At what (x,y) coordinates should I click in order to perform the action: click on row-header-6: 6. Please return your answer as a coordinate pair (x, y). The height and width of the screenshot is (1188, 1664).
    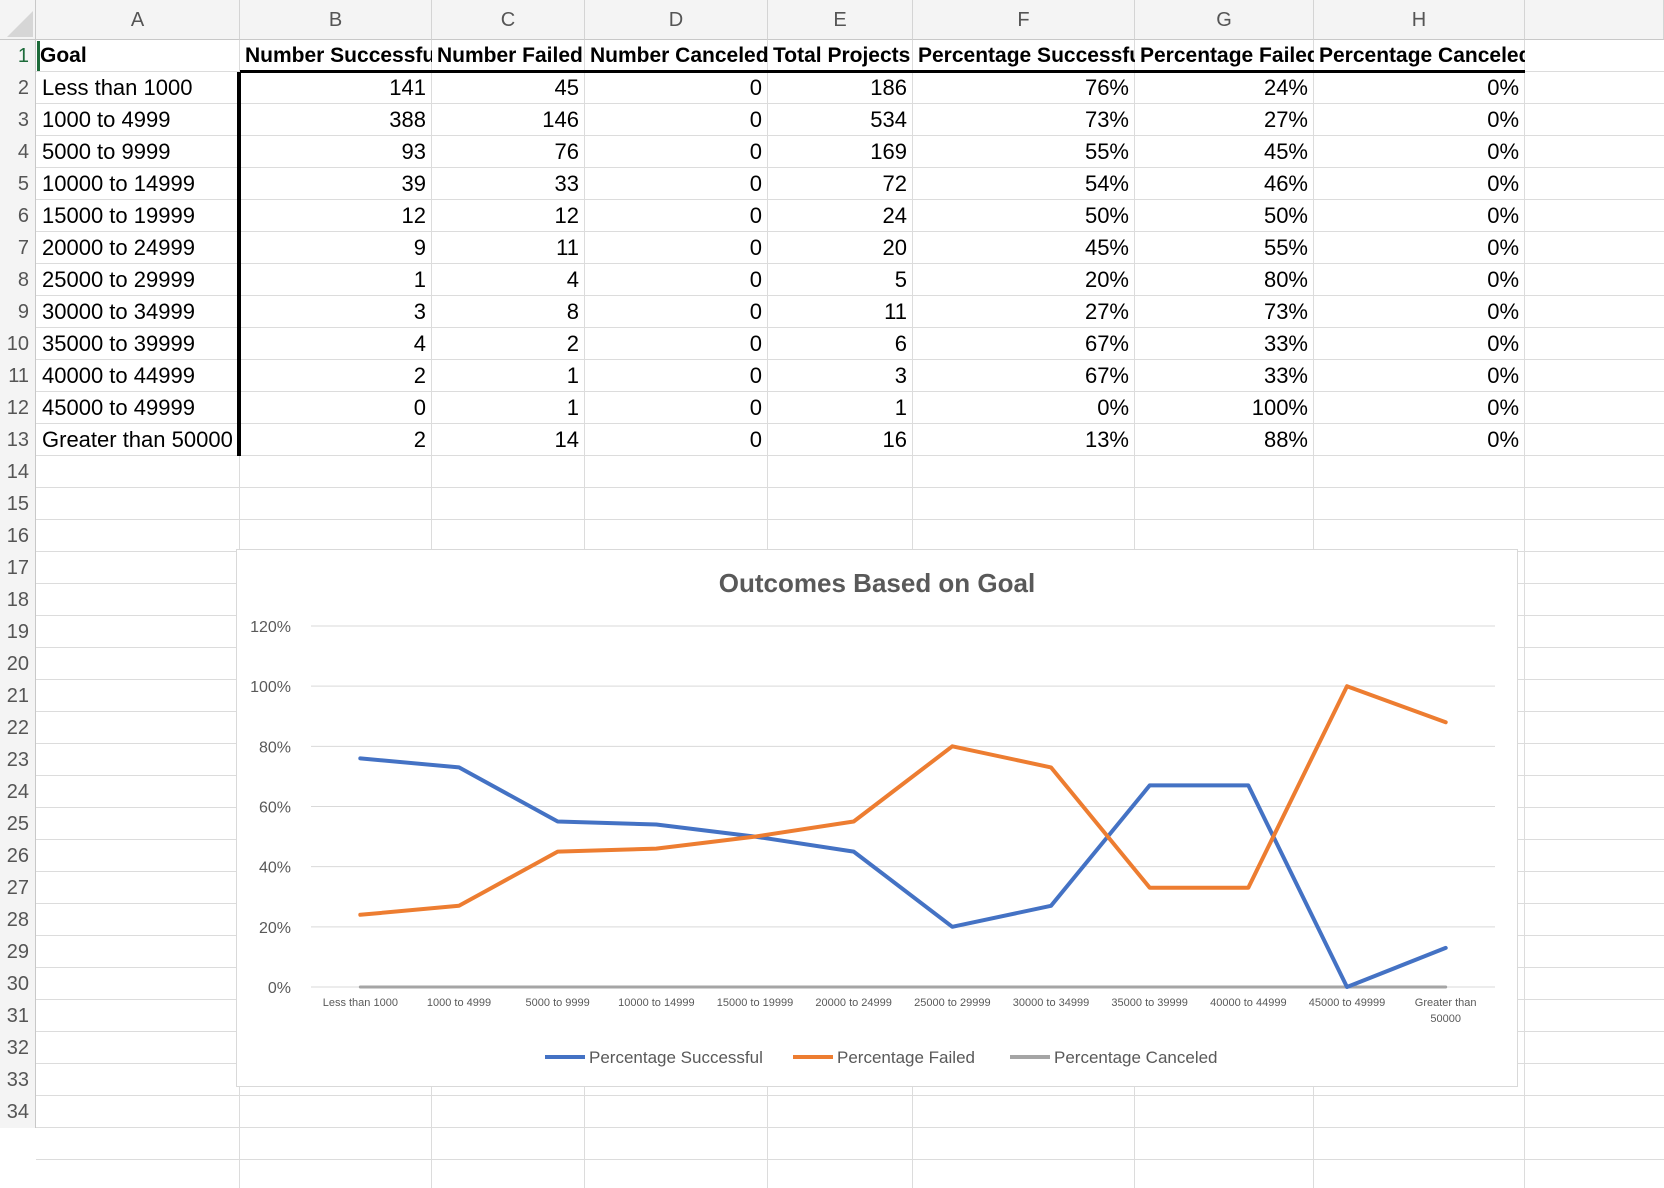
    Looking at the image, I should click on (18, 216).